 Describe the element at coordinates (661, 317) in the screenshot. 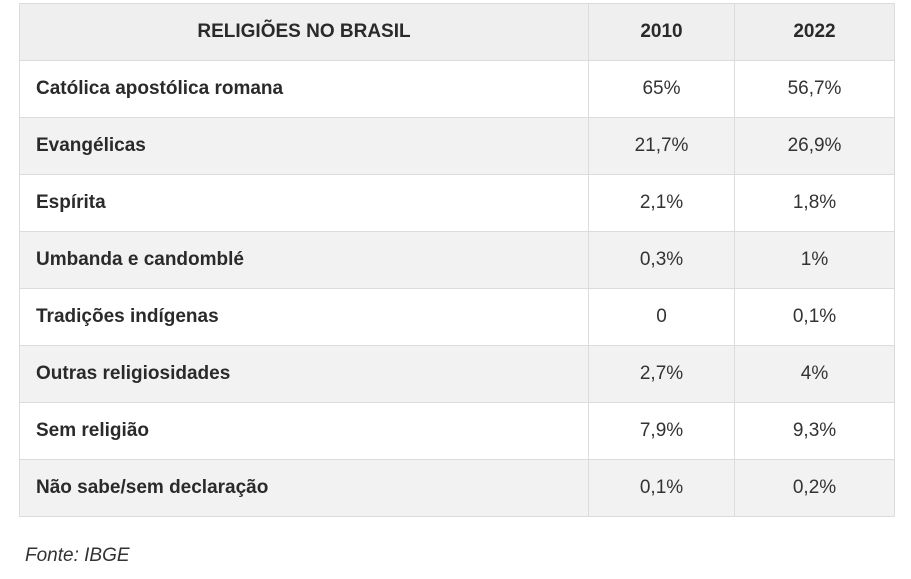

I see `value-2010: 0` at that location.